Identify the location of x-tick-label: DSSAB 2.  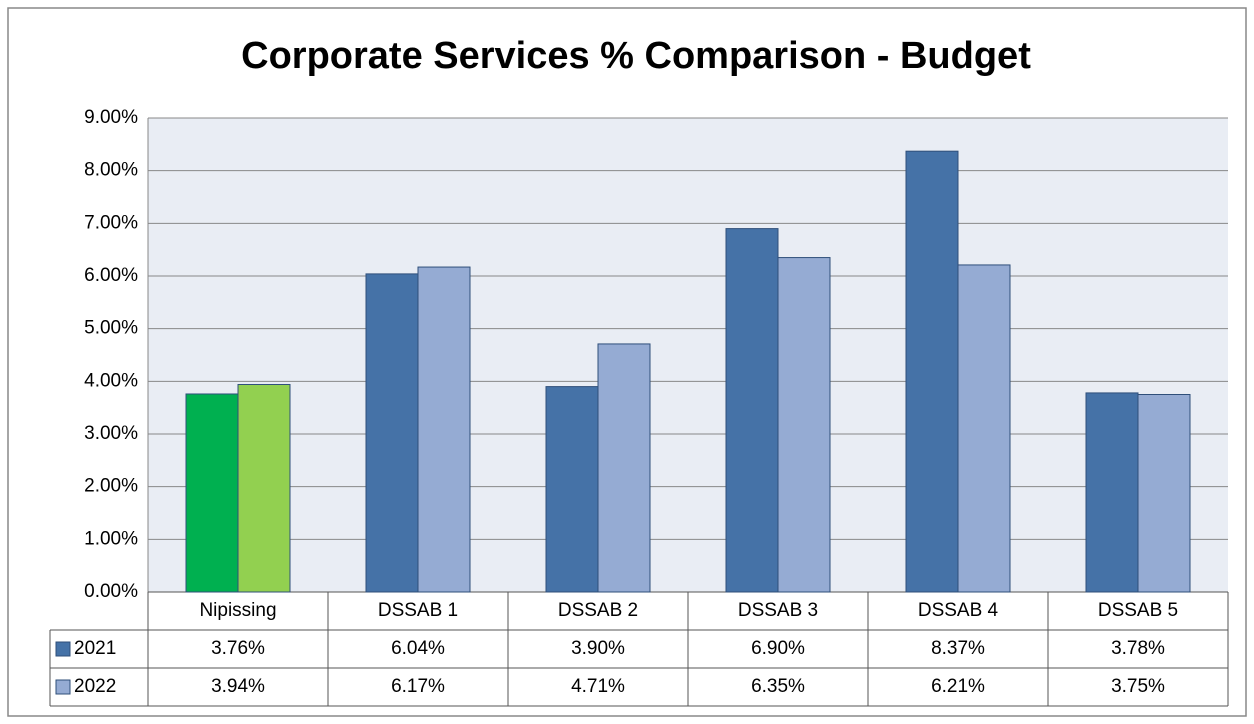
(598, 610).